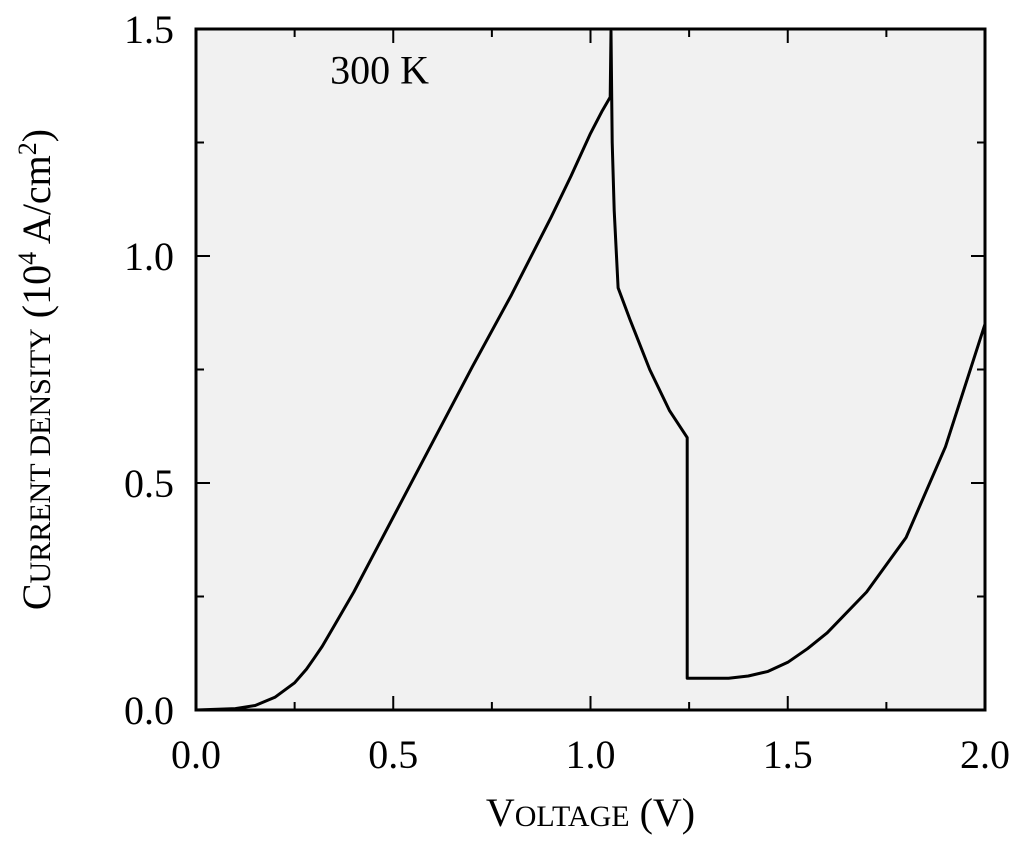 Image resolution: width=1013 pixels, height=845 pixels. I want to click on x-axis-label-unit: (V), so click(663, 812).